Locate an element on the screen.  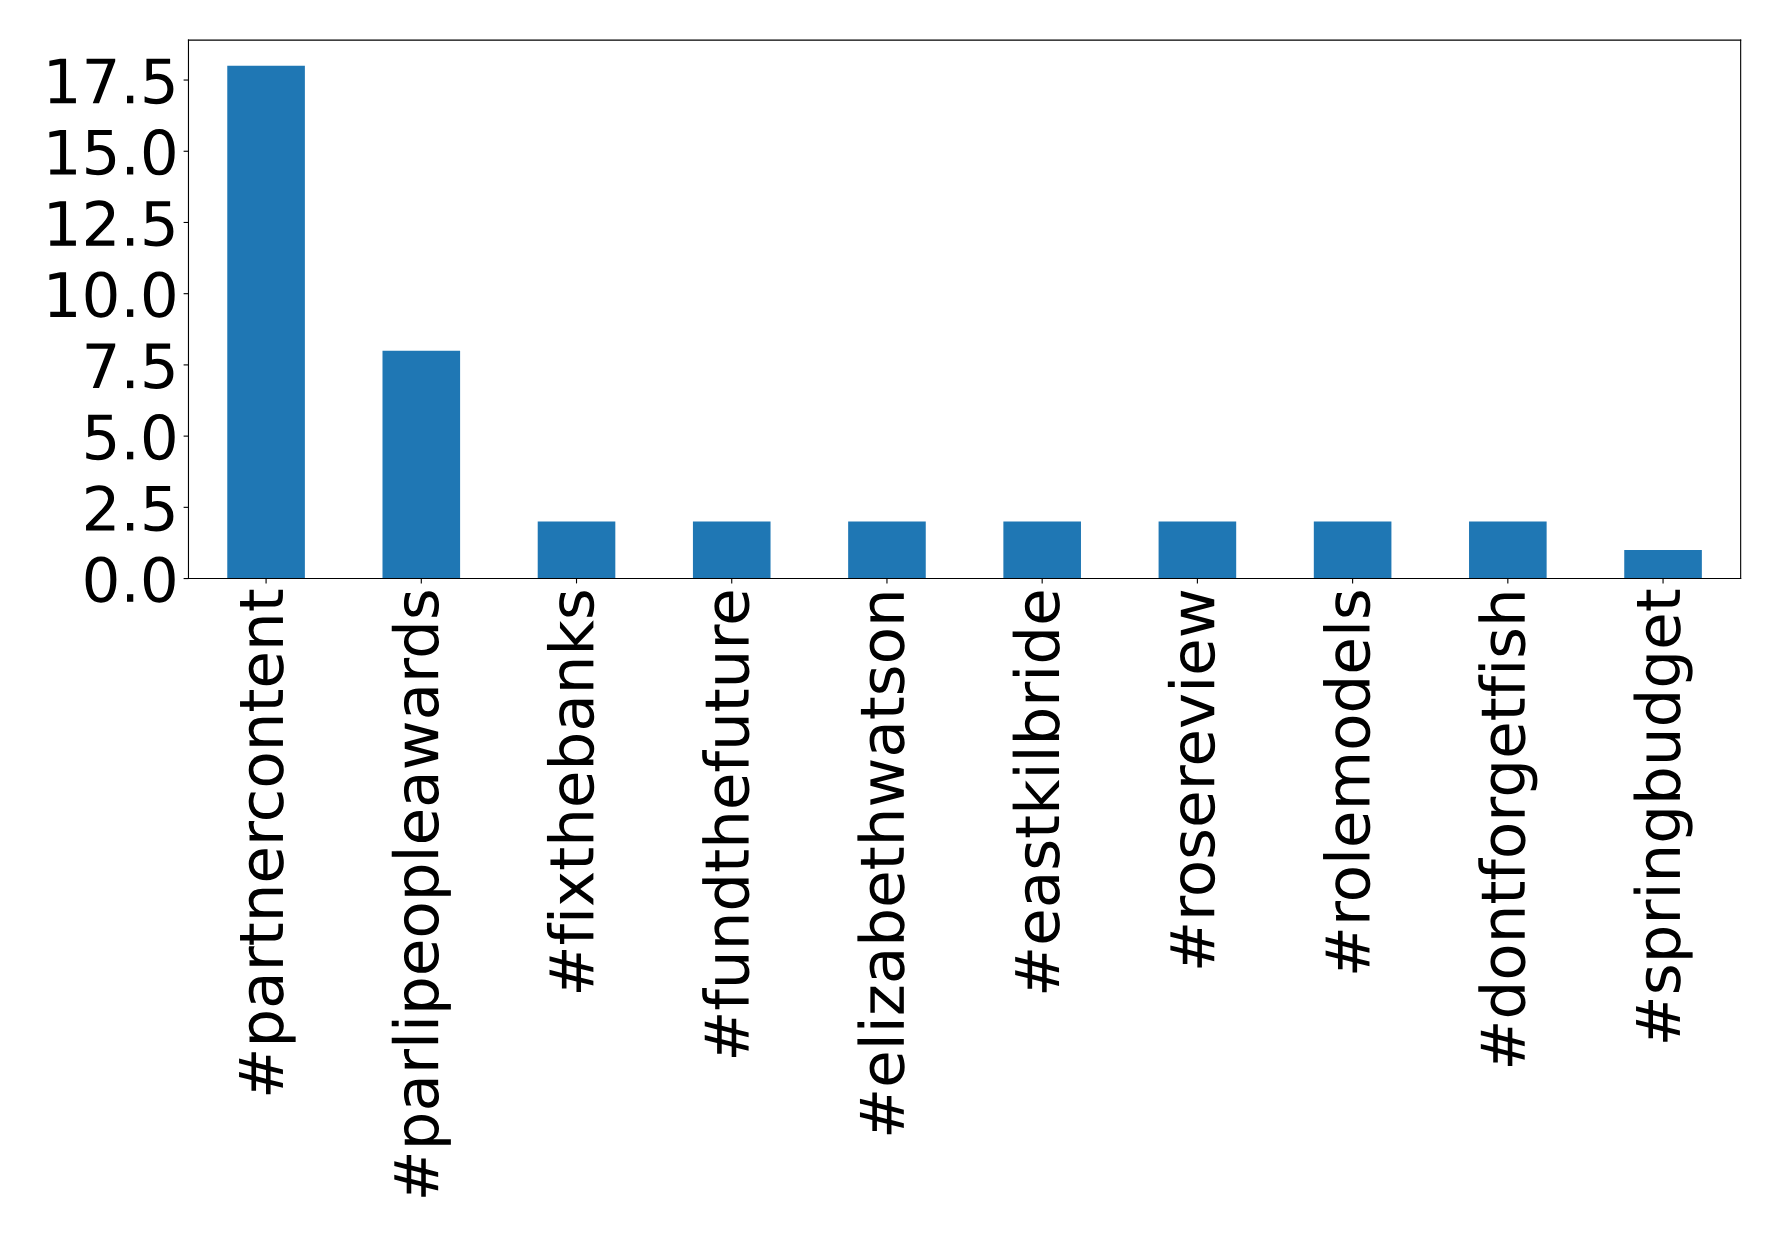
x-tick-label: #springbudget is located at coordinates (1663, 815).